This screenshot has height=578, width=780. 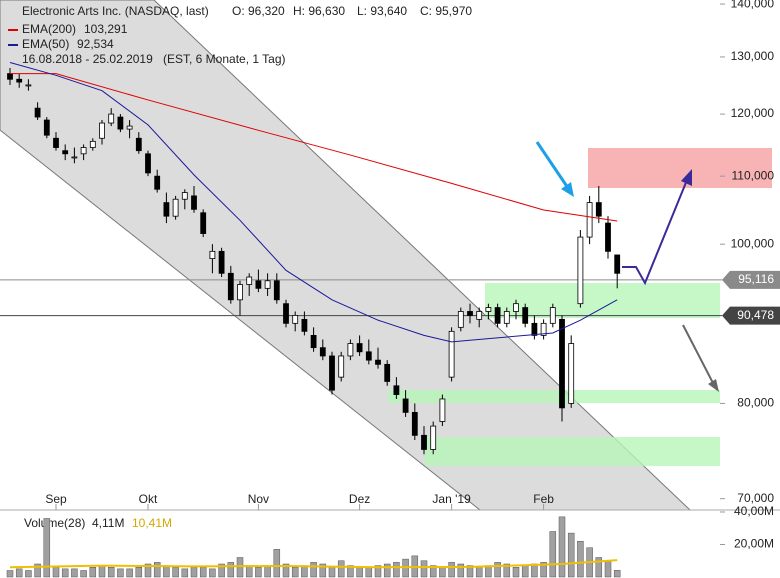 I want to click on quote: H: 96,630, so click(x=319, y=11).